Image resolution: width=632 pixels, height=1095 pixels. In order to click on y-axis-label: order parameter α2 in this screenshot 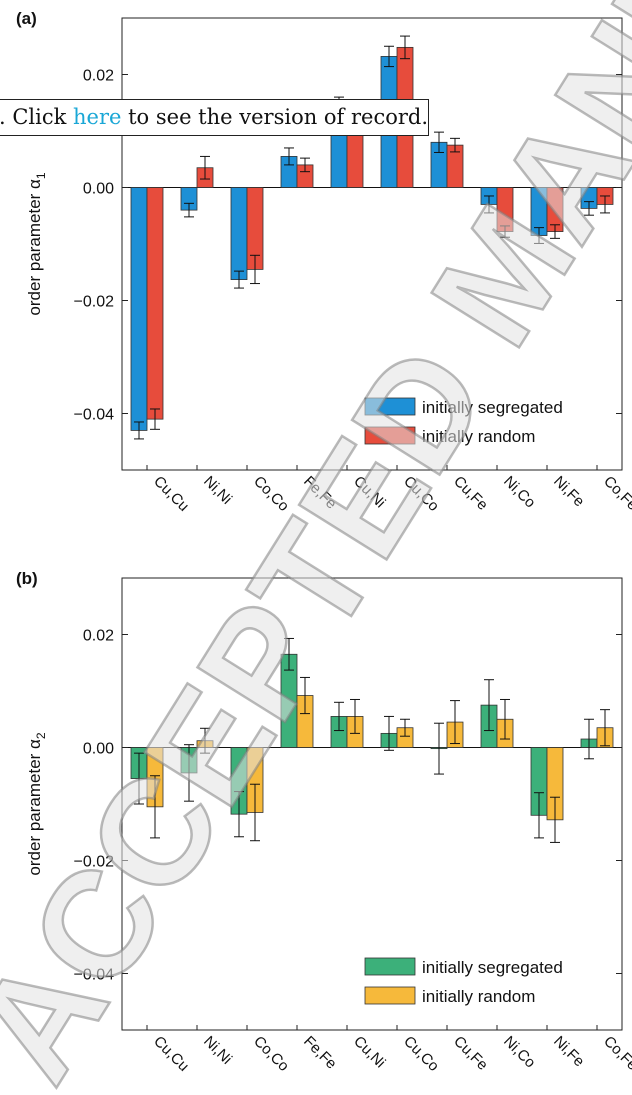, I will do `click(36, 803)`.